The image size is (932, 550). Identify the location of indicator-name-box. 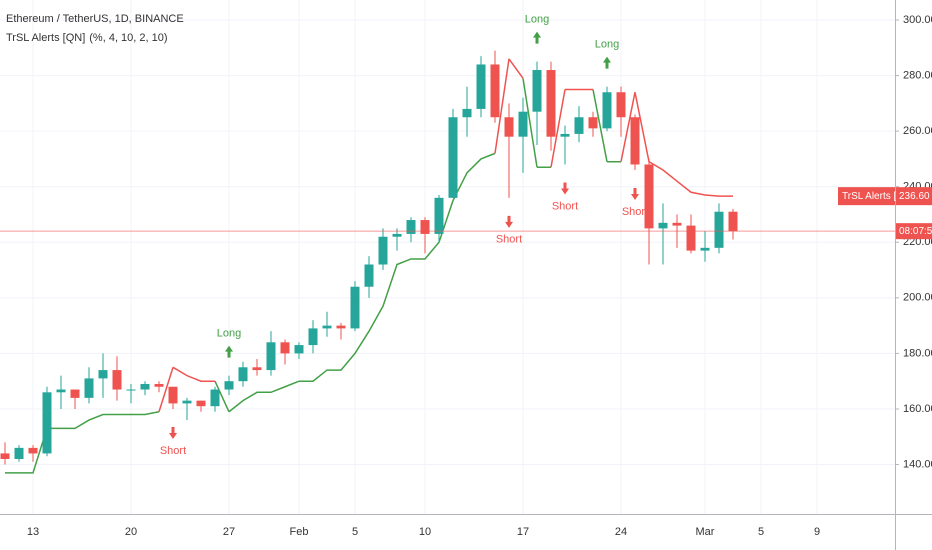
(866, 196).